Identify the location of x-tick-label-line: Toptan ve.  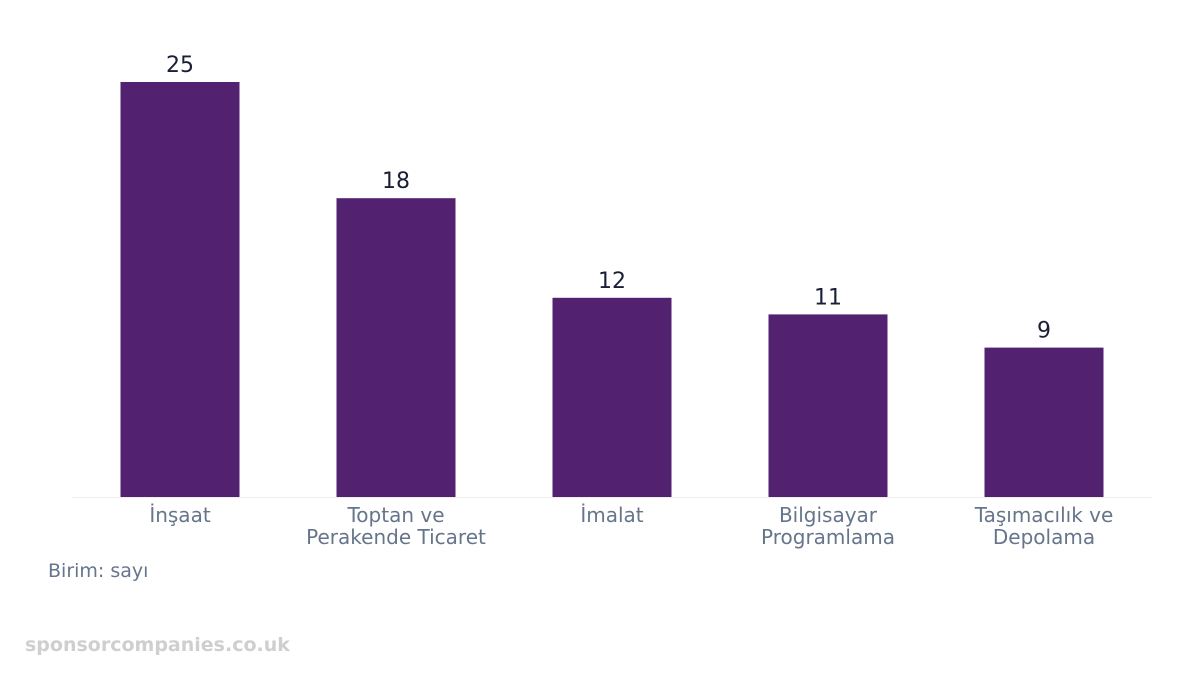
(395, 515).